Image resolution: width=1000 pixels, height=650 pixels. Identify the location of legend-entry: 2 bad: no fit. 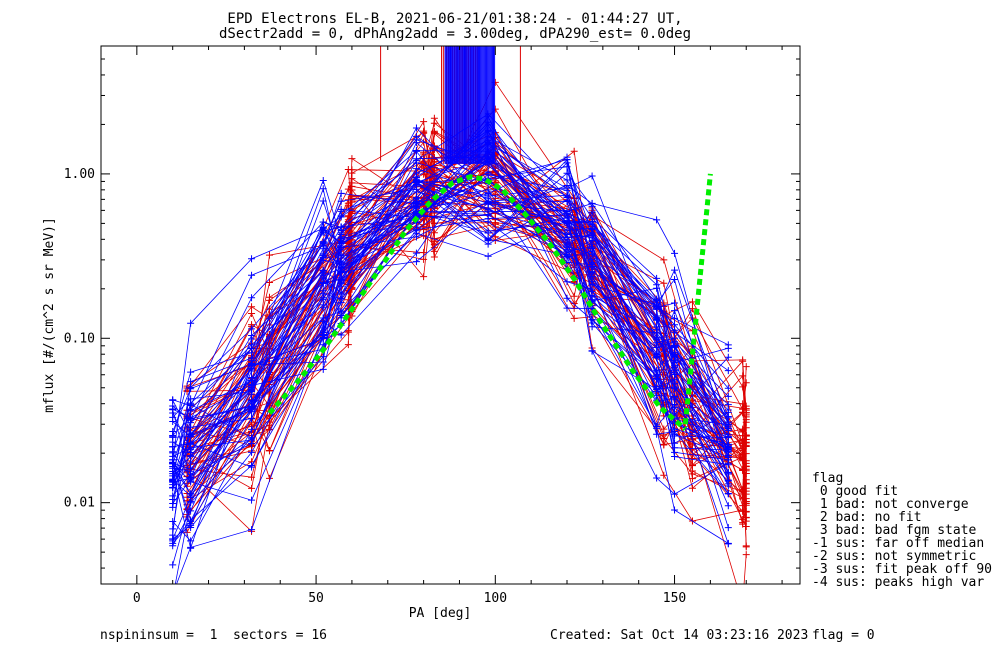
(867, 517).